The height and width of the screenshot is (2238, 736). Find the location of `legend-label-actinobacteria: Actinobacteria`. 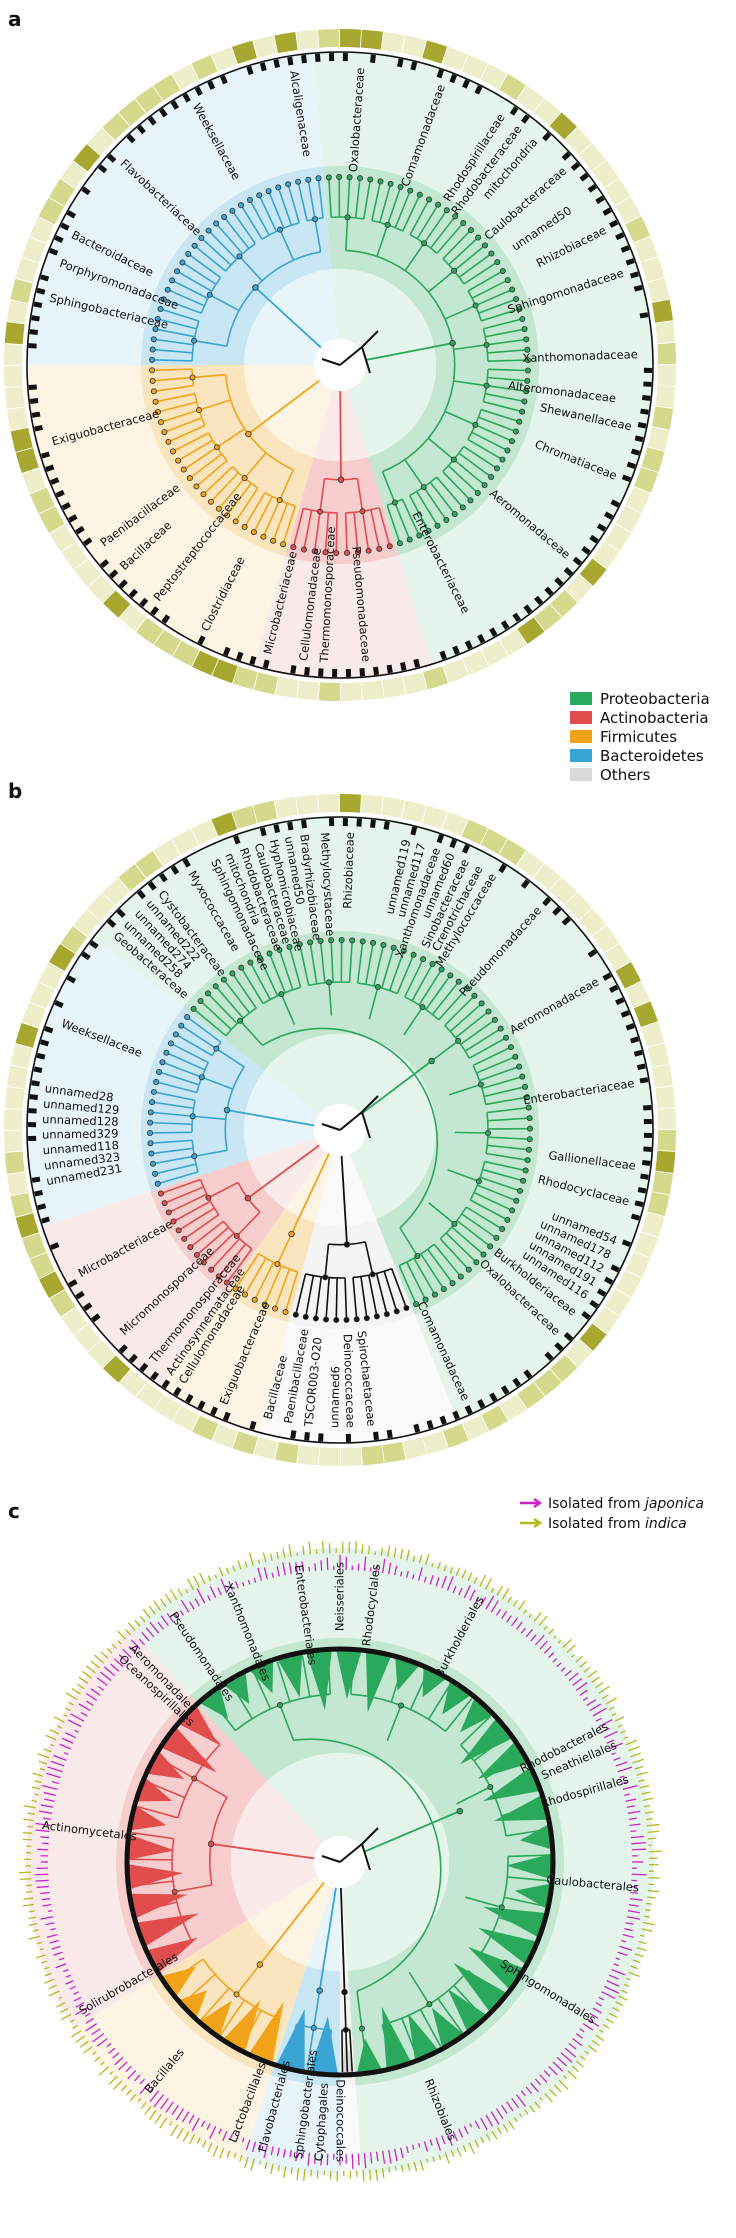

legend-label-actinobacteria: Actinobacteria is located at coordinates (654, 718).